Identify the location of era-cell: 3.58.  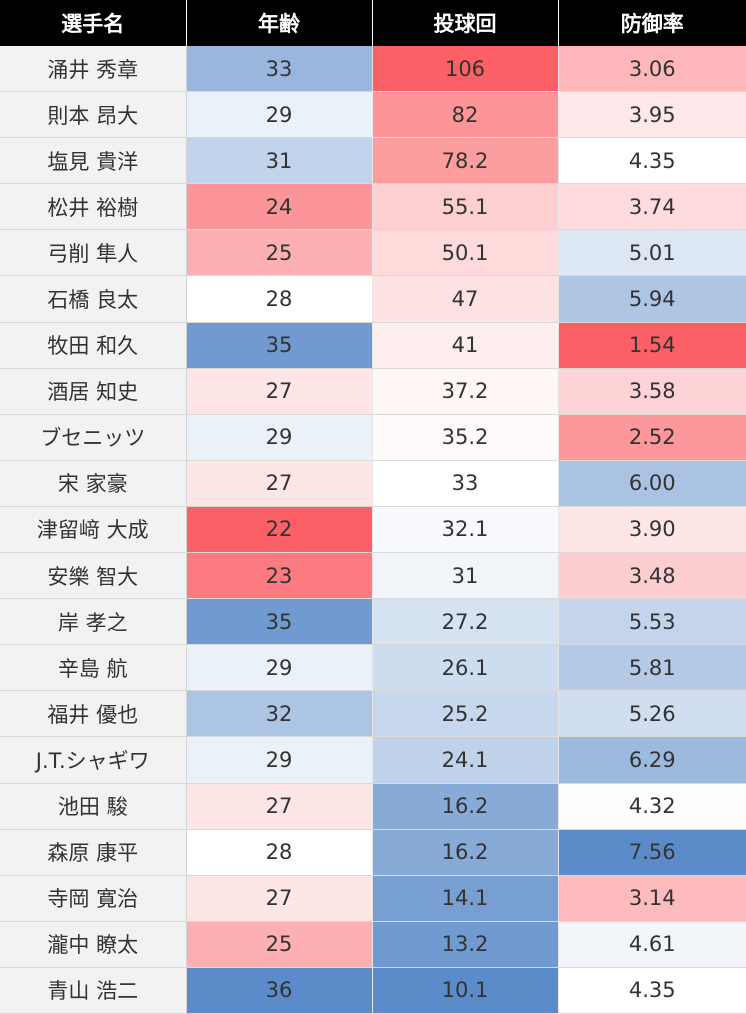
(652, 391).